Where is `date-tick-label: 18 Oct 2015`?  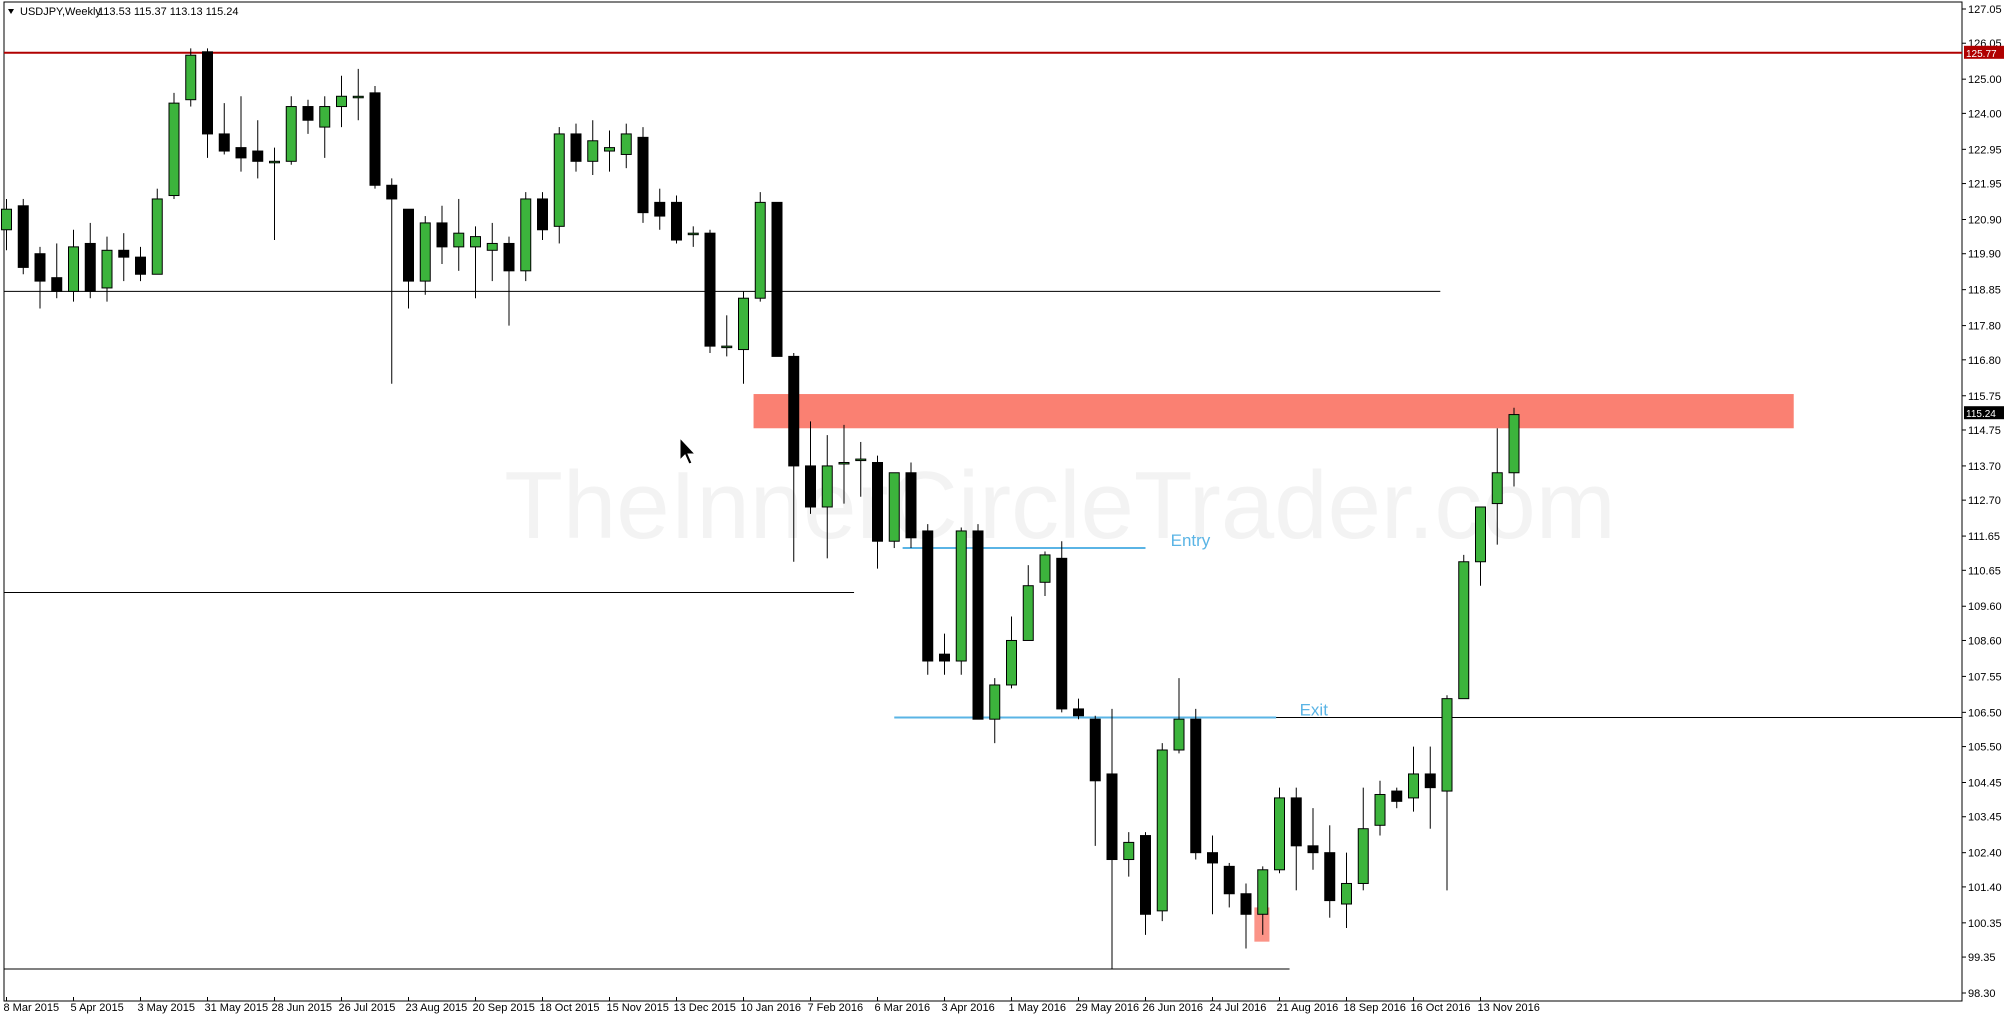 date-tick-label: 18 Oct 2015 is located at coordinates (570, 1008).